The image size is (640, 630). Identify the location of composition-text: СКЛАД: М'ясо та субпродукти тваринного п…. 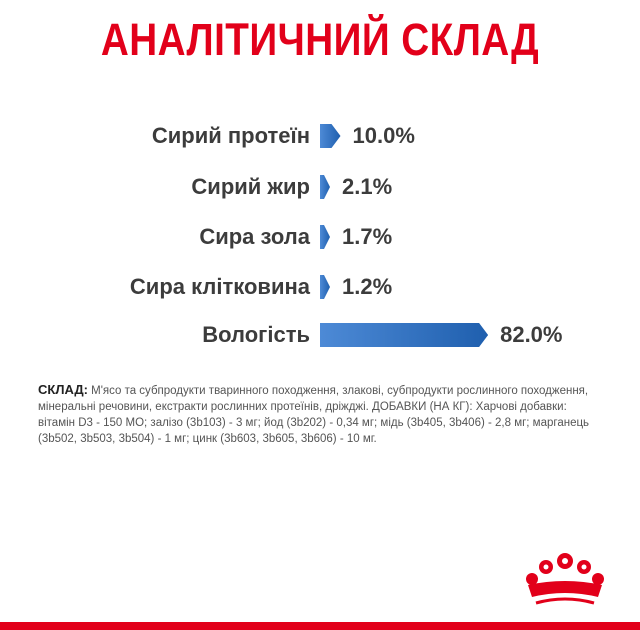
(321, 414).